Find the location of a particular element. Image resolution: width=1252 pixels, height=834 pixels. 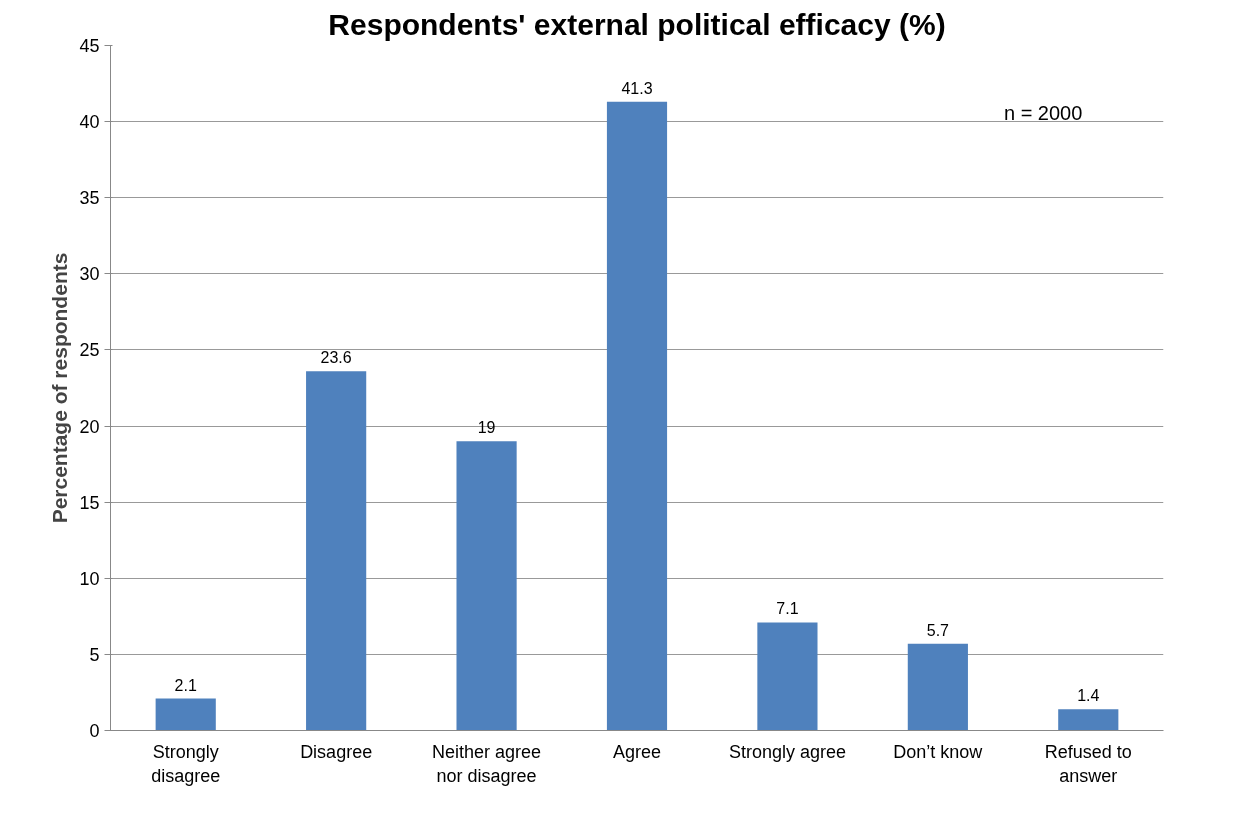

y-tick-label: 0 is located at coordinates (94, 731).